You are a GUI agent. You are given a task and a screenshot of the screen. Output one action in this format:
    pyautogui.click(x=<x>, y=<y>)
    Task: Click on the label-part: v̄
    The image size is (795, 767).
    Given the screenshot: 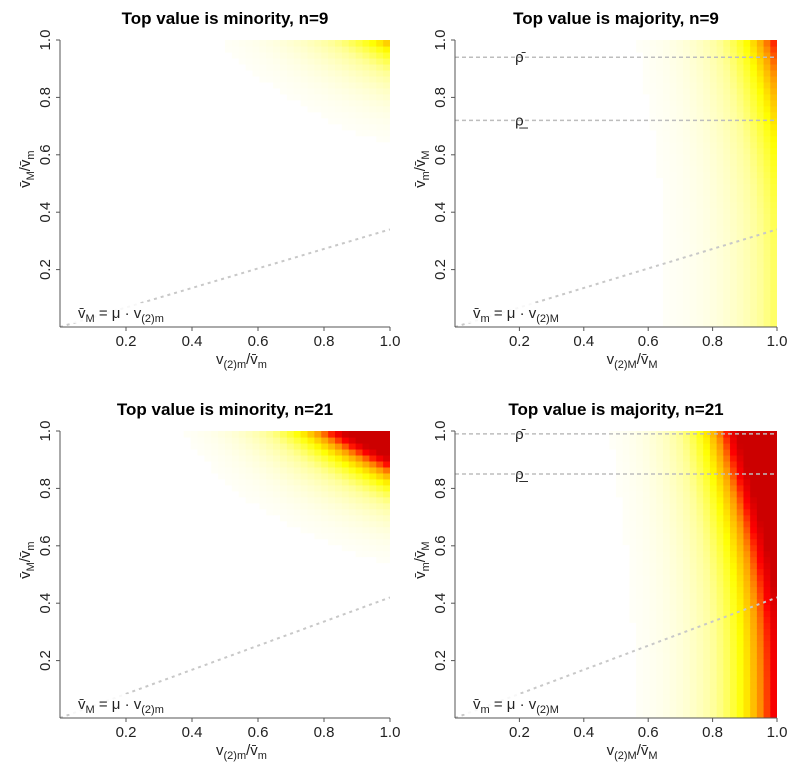 What is the action you would take?
    pyautogui.click(x=254, y=750)
    